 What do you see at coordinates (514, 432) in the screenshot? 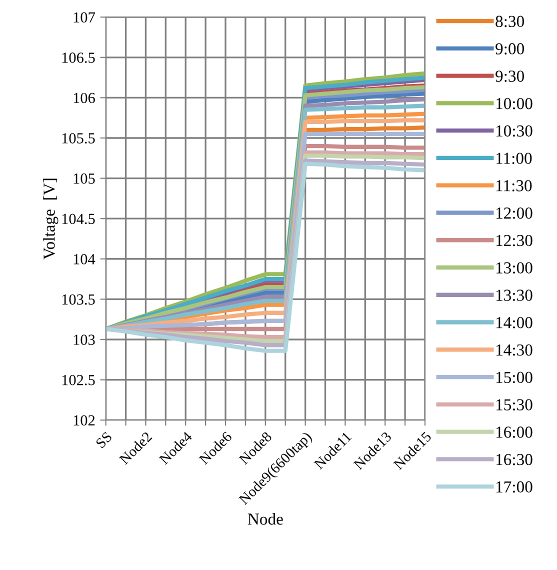
I see `legend-label: 16:00` at bounding box center [514, 432].